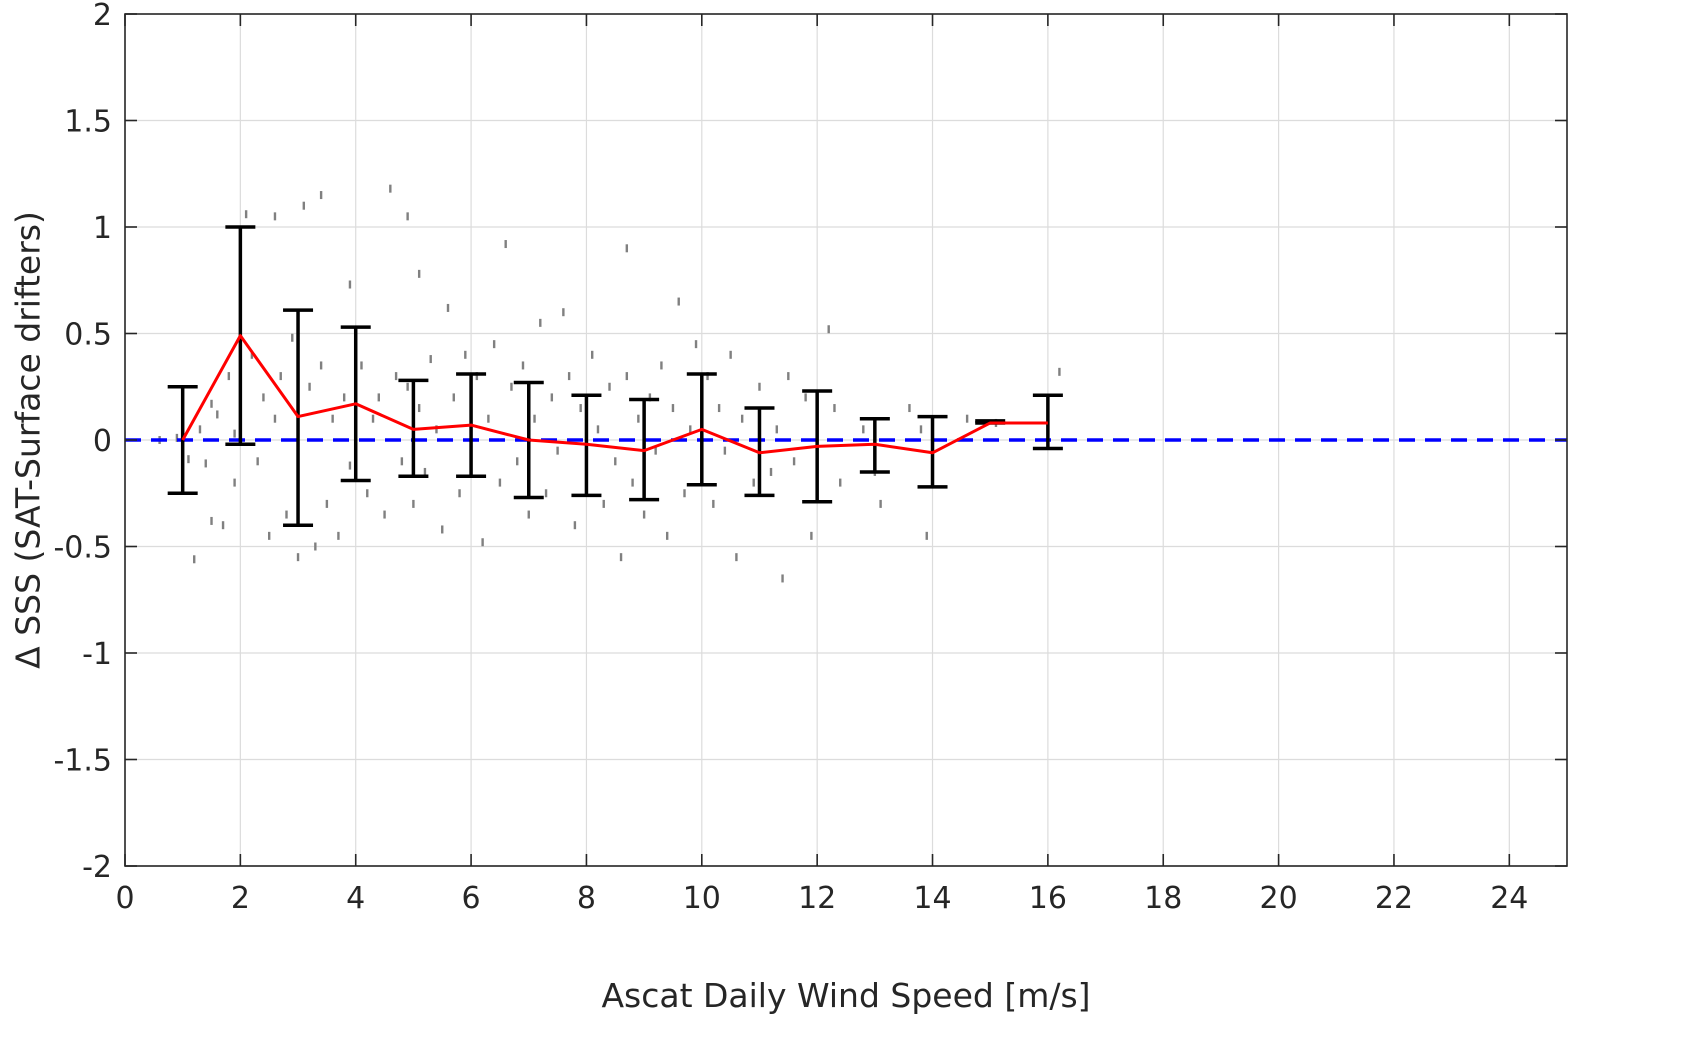  Describe the element at coordinates (821, 898) in the screenshot. I see `x-tick-labels: 0 2 4 6 8 10 12 14 16 18 20 22 24` at that location.